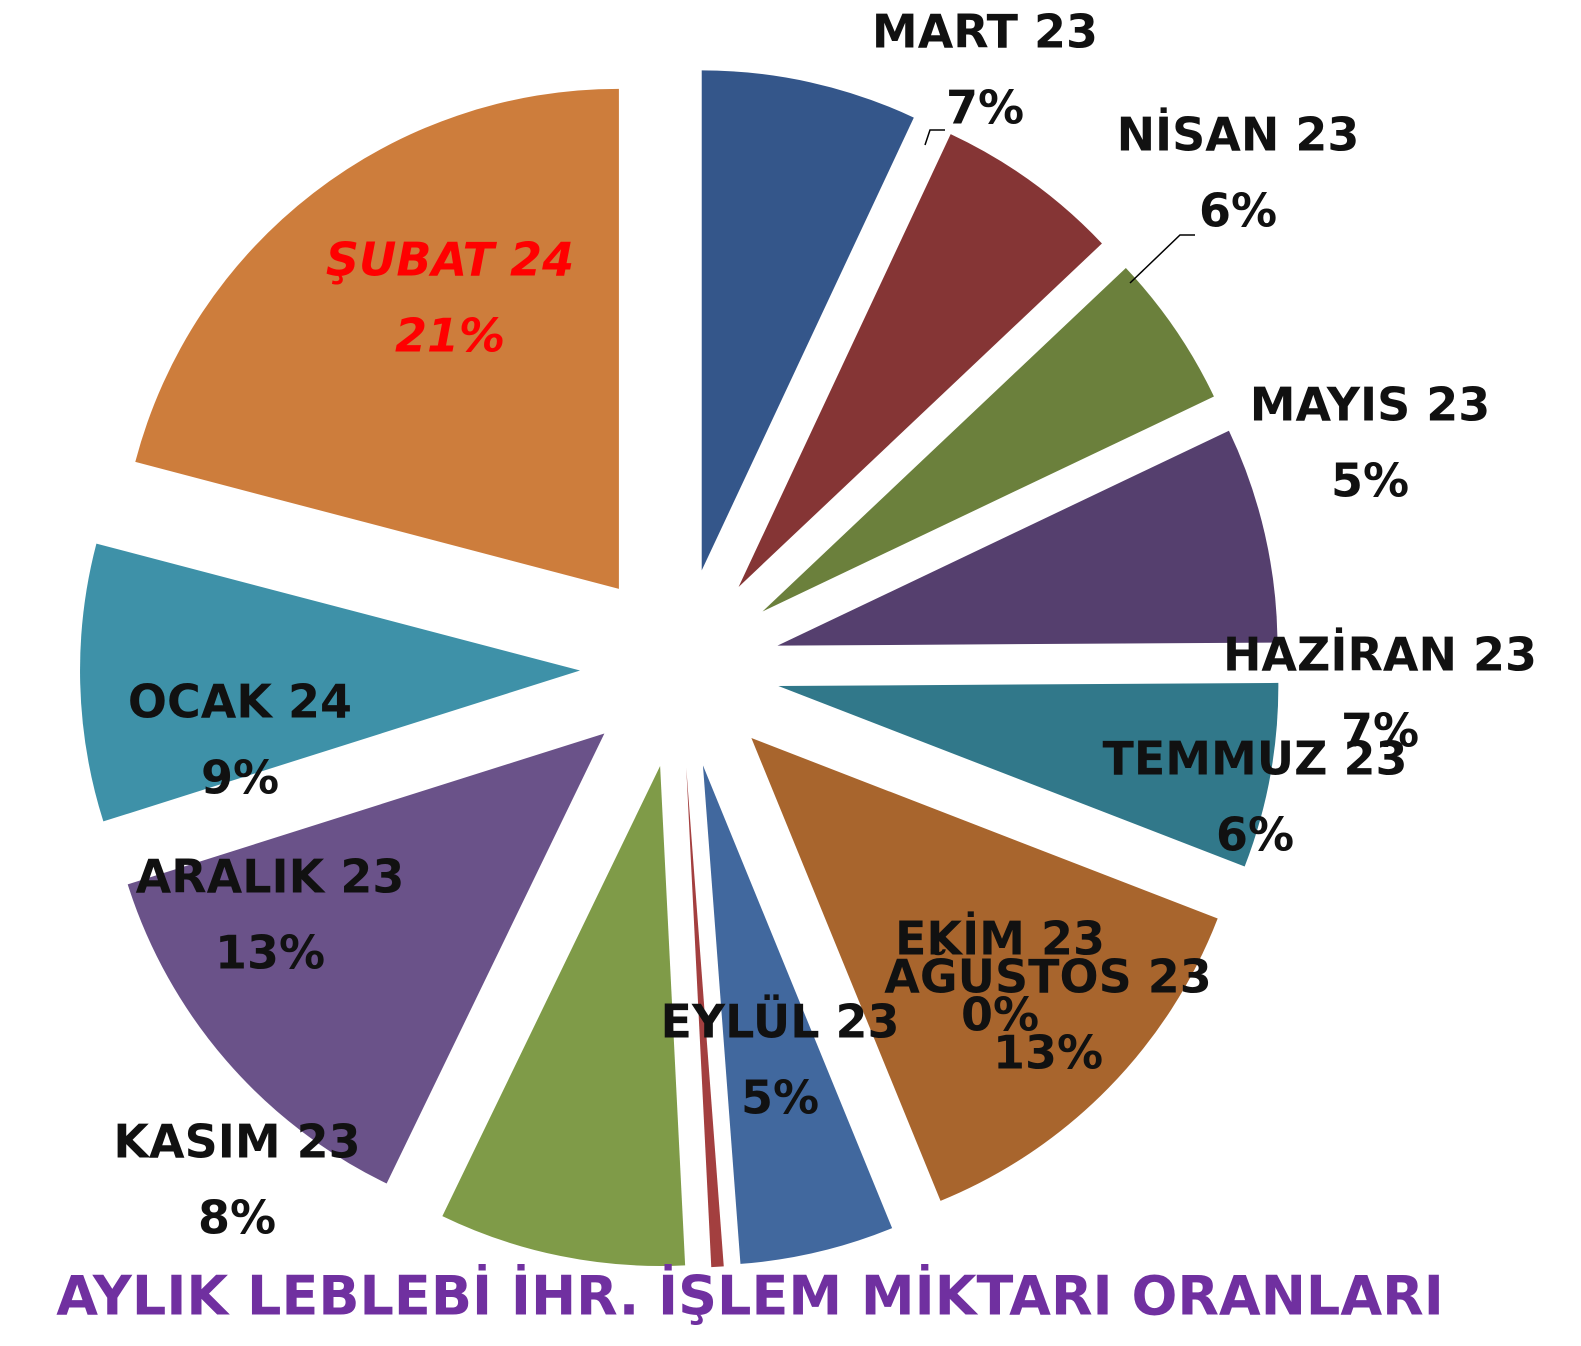  I want to click on slice-label: TEMMUZ 23, so click(1254, 759).